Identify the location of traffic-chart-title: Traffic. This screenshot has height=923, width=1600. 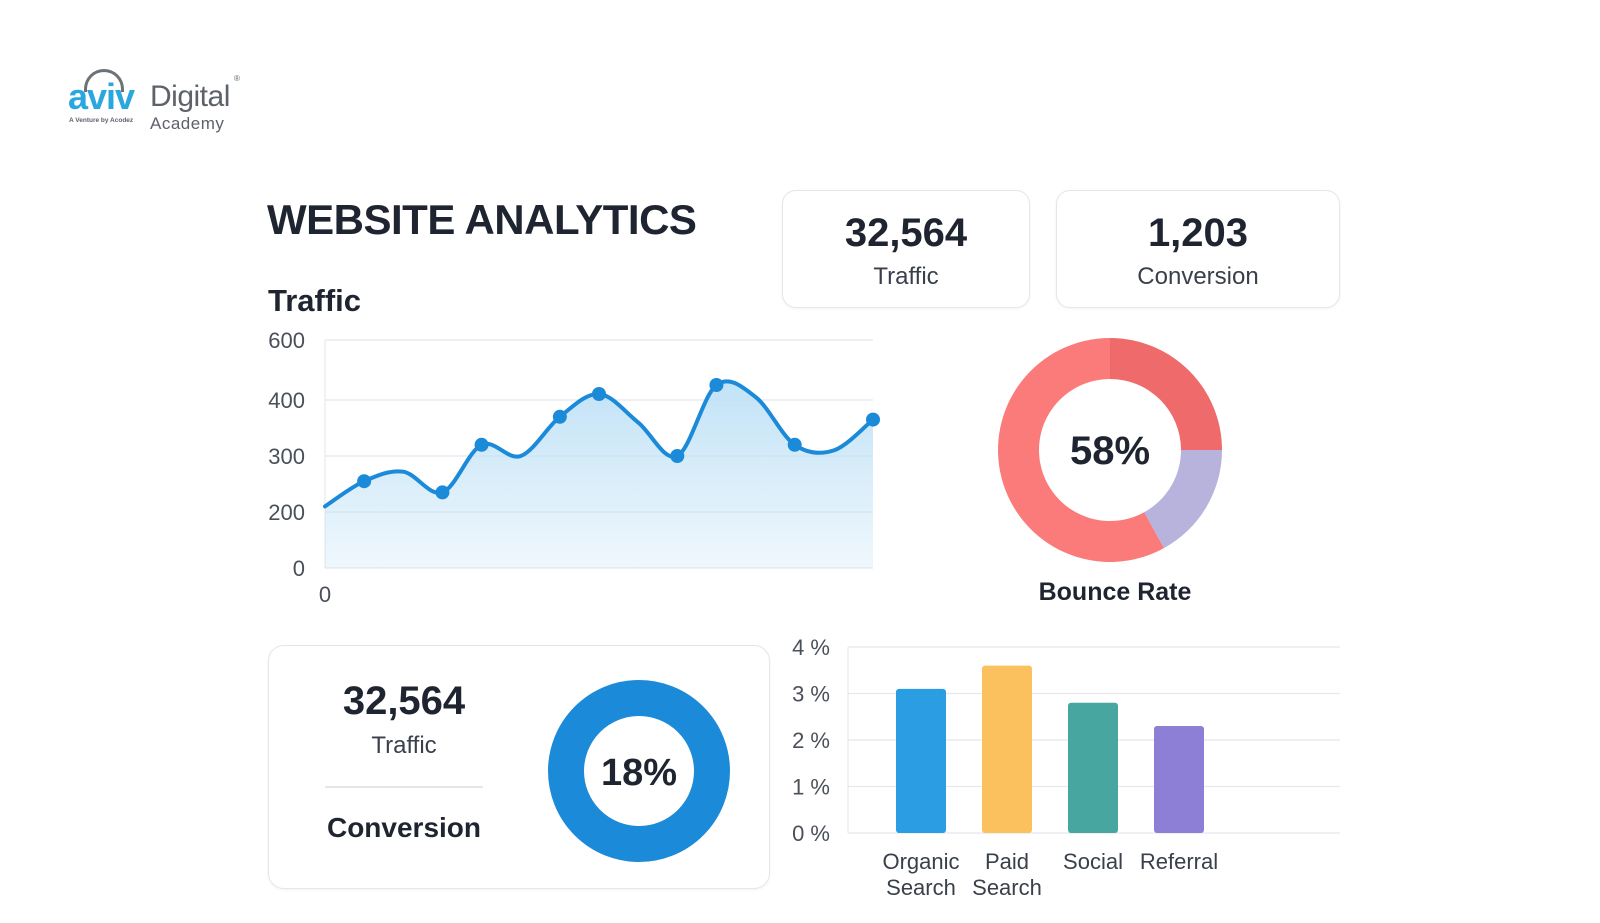
(315, 300).